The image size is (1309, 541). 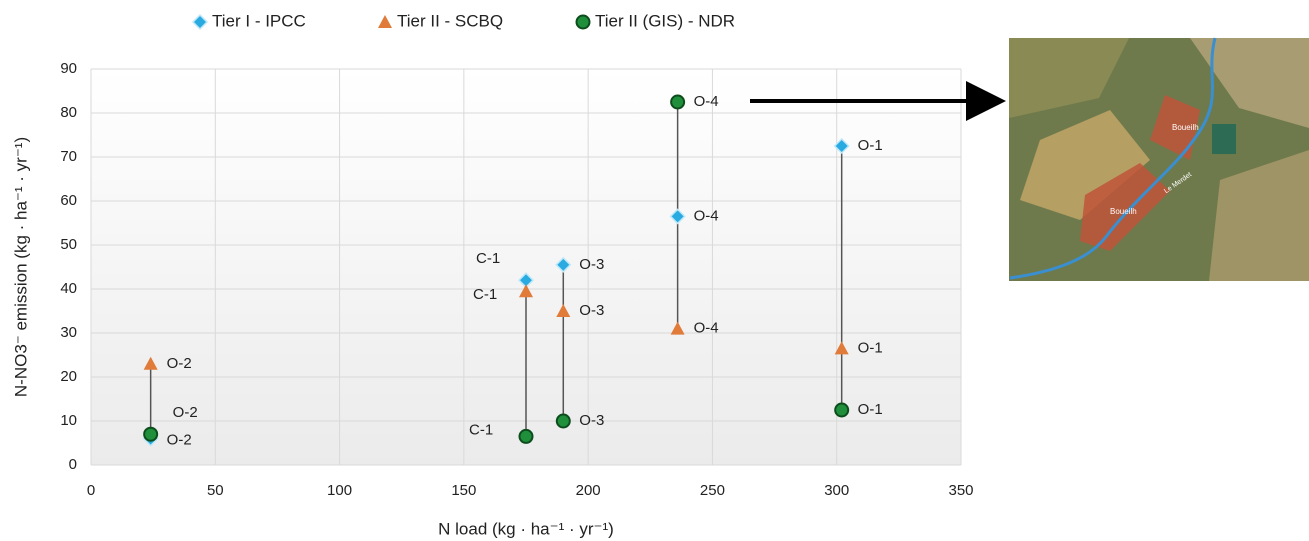 What do you see at coordinates (68, 288) in the screenshot?
I see `y-tick-label: 40` at bounding box center [68, 288].